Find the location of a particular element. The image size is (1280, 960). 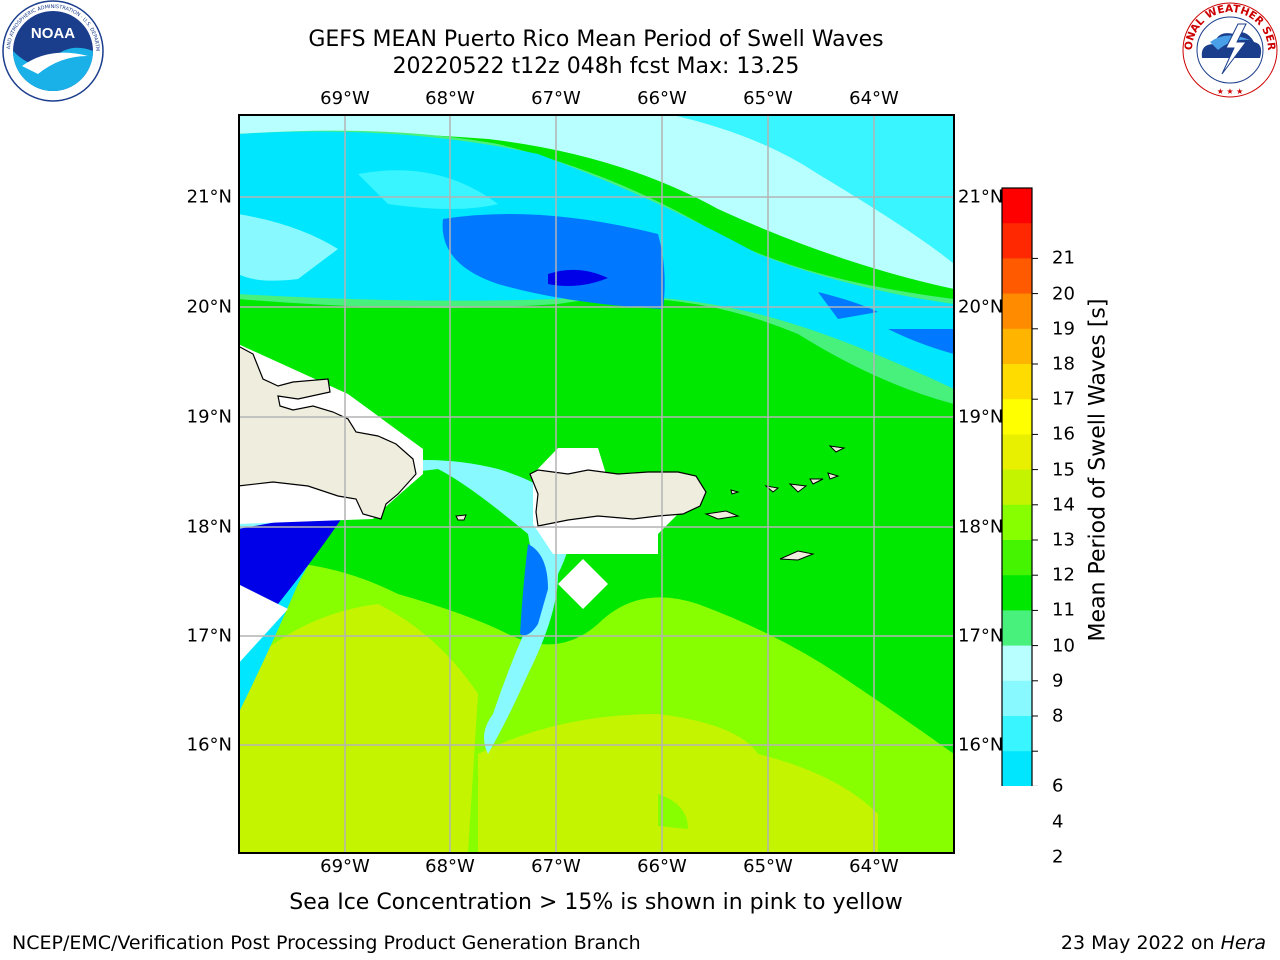

colorbar-tick-label: 13 is located at coordinates (1063, 540).